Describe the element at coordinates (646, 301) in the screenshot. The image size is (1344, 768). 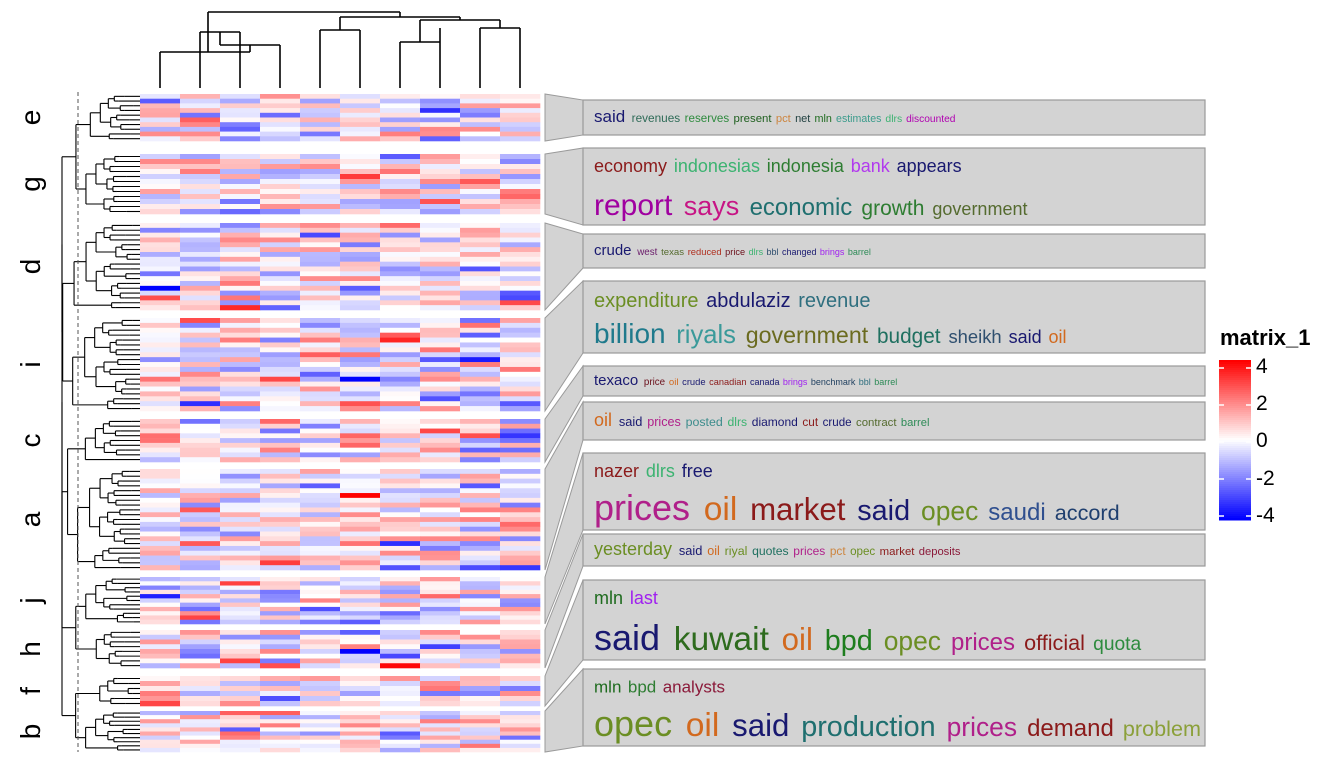
I see `word-cloud-word: expenditure` at that location.